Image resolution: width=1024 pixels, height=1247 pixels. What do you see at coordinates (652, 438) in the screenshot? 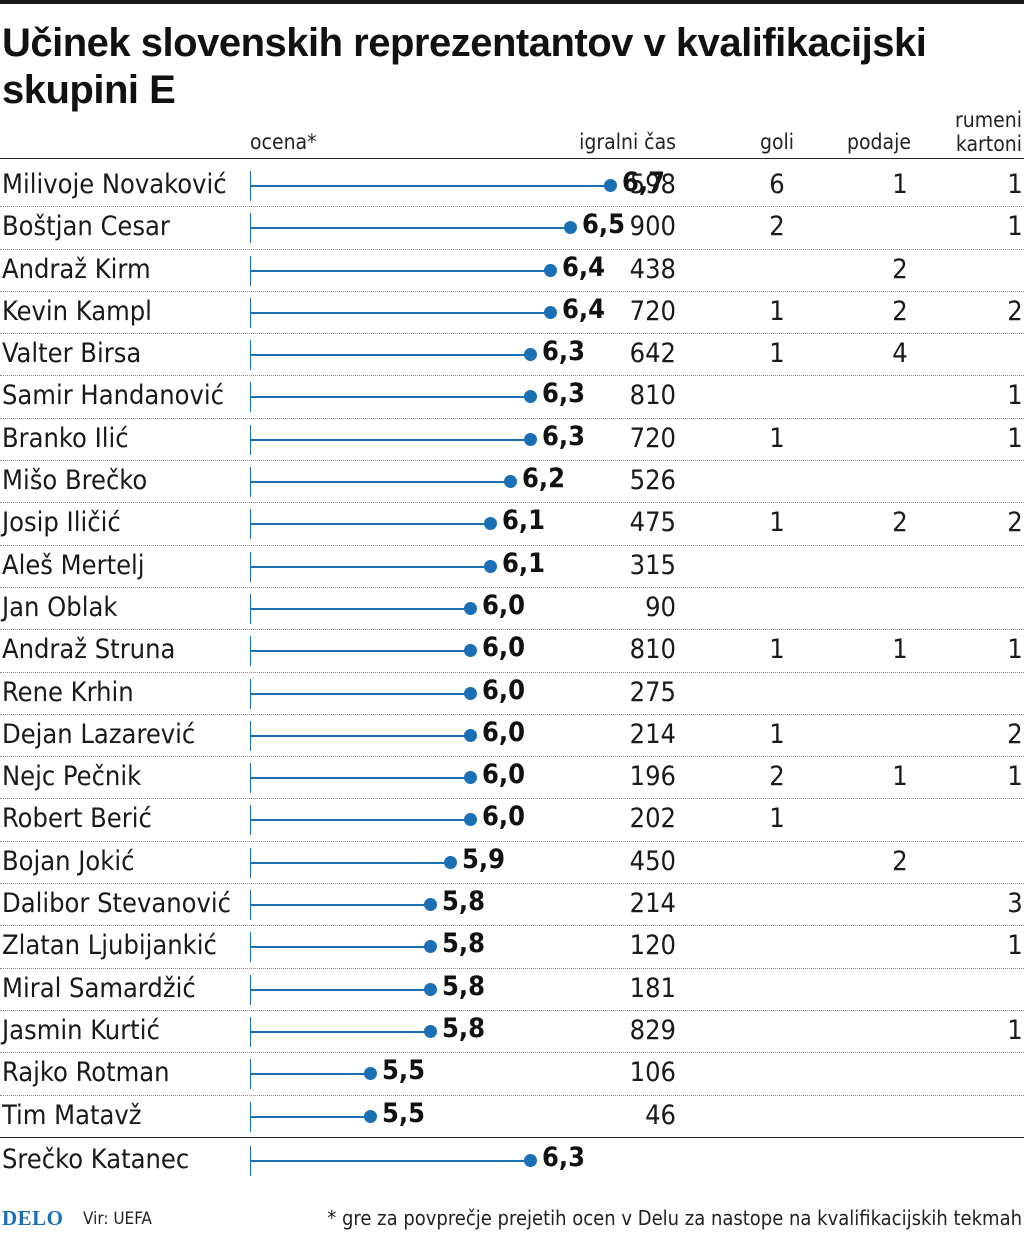
I see `playing-time: 720` at bounding box center [652, 438].